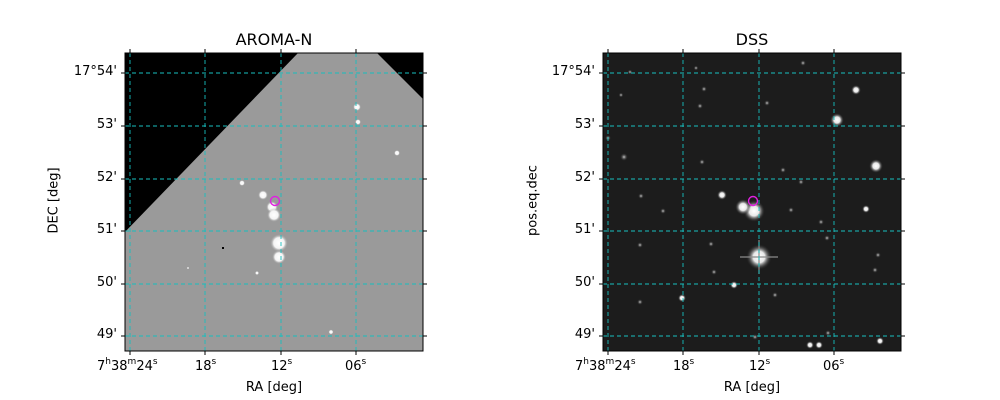 This screenshot has height=400, width=1000. Describe the element at coordinates (533, 200) in the screenshot. I see `dss-ylabel: pos.eq.dec` at that location.